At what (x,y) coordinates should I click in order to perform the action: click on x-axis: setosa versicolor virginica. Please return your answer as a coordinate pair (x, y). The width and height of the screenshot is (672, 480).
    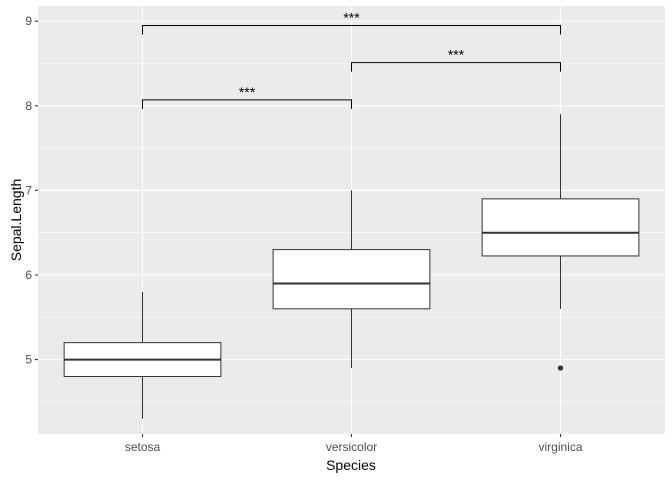
    Looking at the image, I should click on (354, 444).